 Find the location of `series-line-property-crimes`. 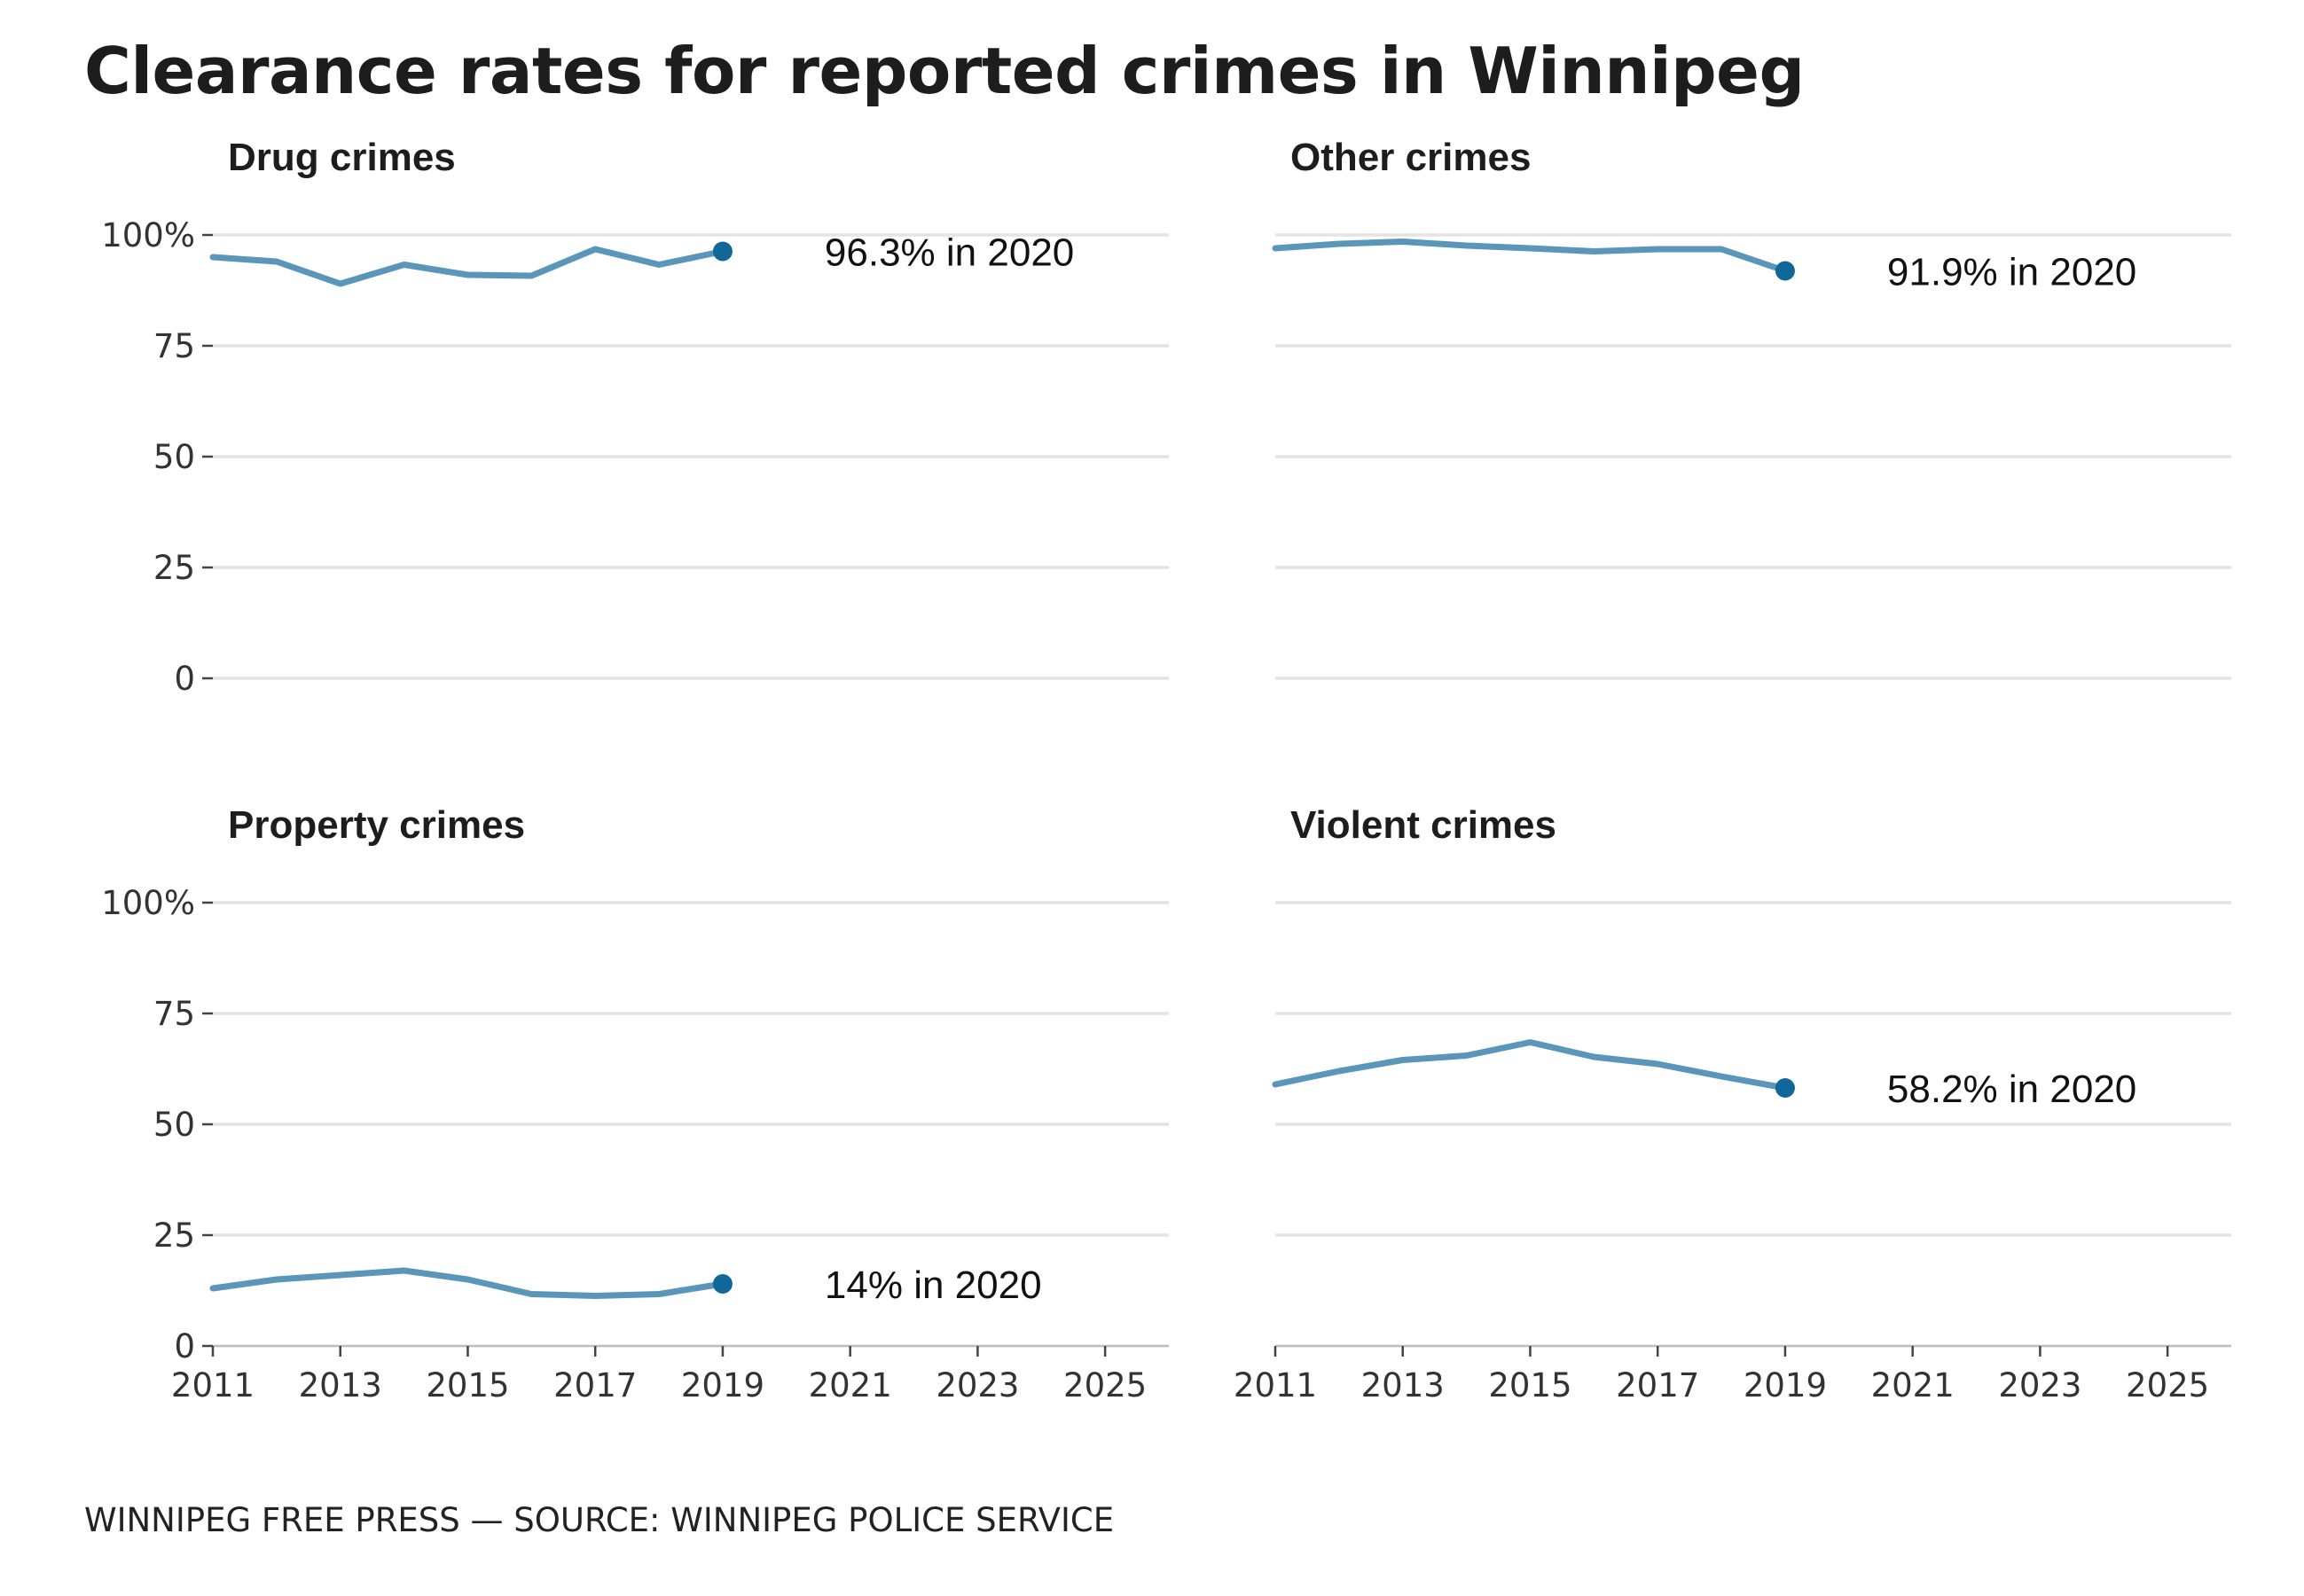

series-line-property-crimes is located at coordinates (468, 1283).